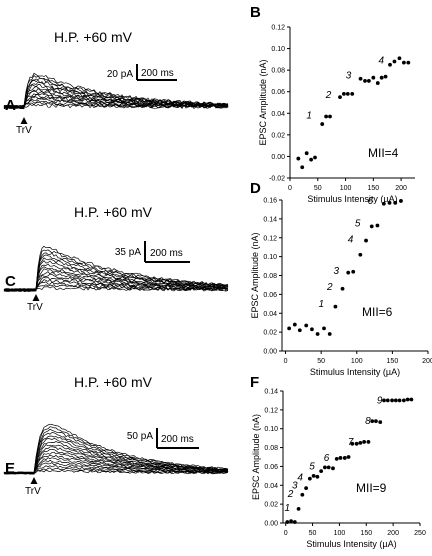 The image size is (432, 556). Describe the element at coordinates (140, 436) in the screenshot. I see `scale-amplitude-label: 50 pA` at that location.